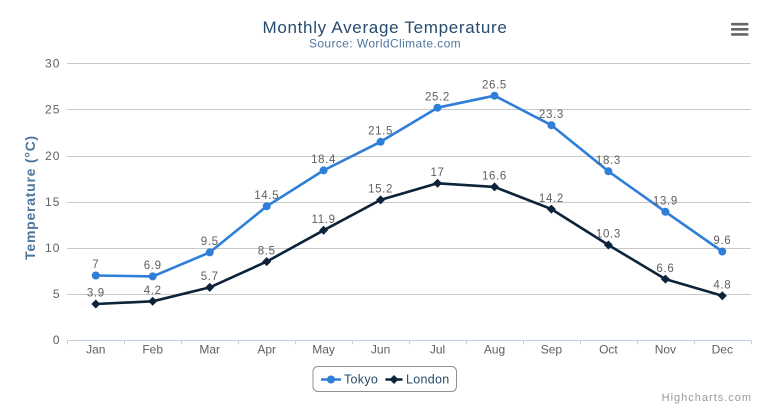  Describe the element at coordinates (53, 248) in the screenshot. I see `svg-text: 10` at that location.